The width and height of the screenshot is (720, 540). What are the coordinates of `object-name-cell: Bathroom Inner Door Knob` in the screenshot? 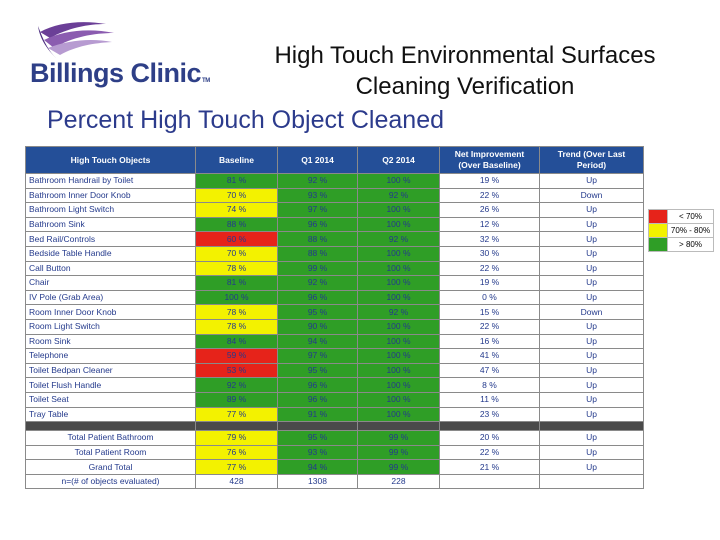 It's located at (110, 195).